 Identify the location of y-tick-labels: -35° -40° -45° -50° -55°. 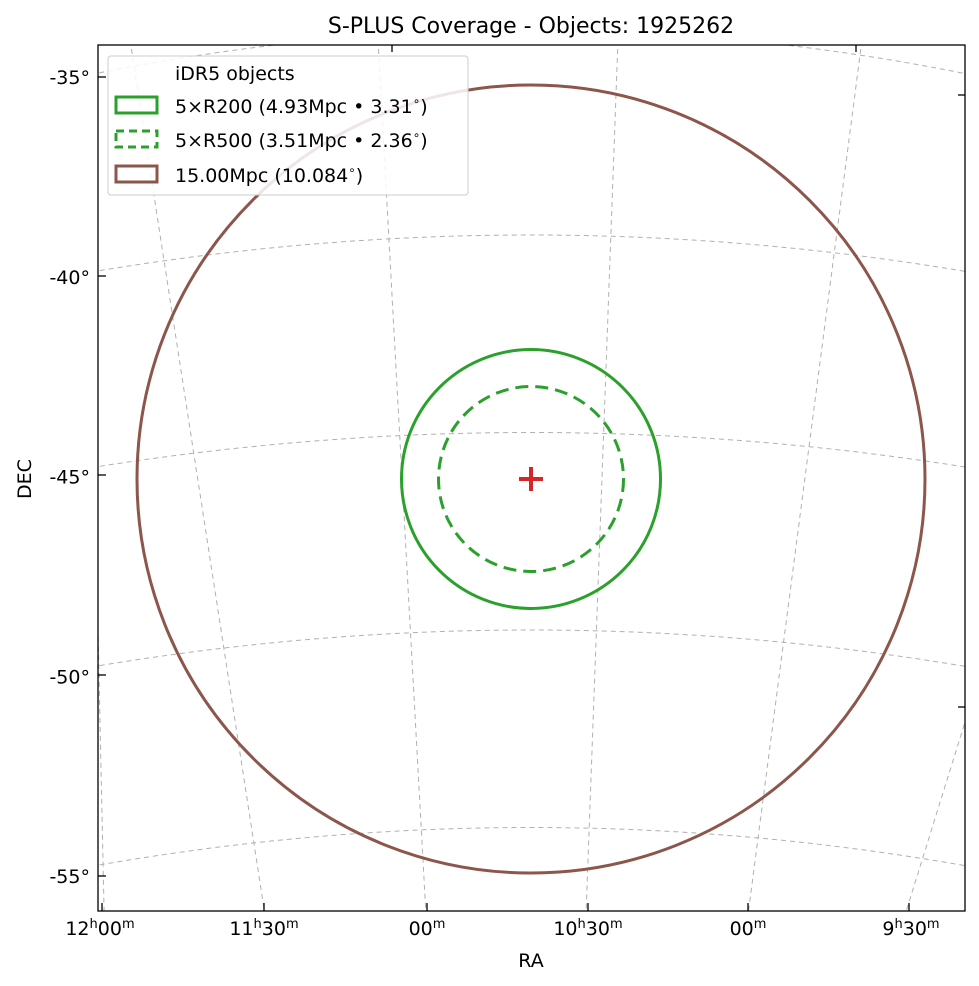
(69, 477).